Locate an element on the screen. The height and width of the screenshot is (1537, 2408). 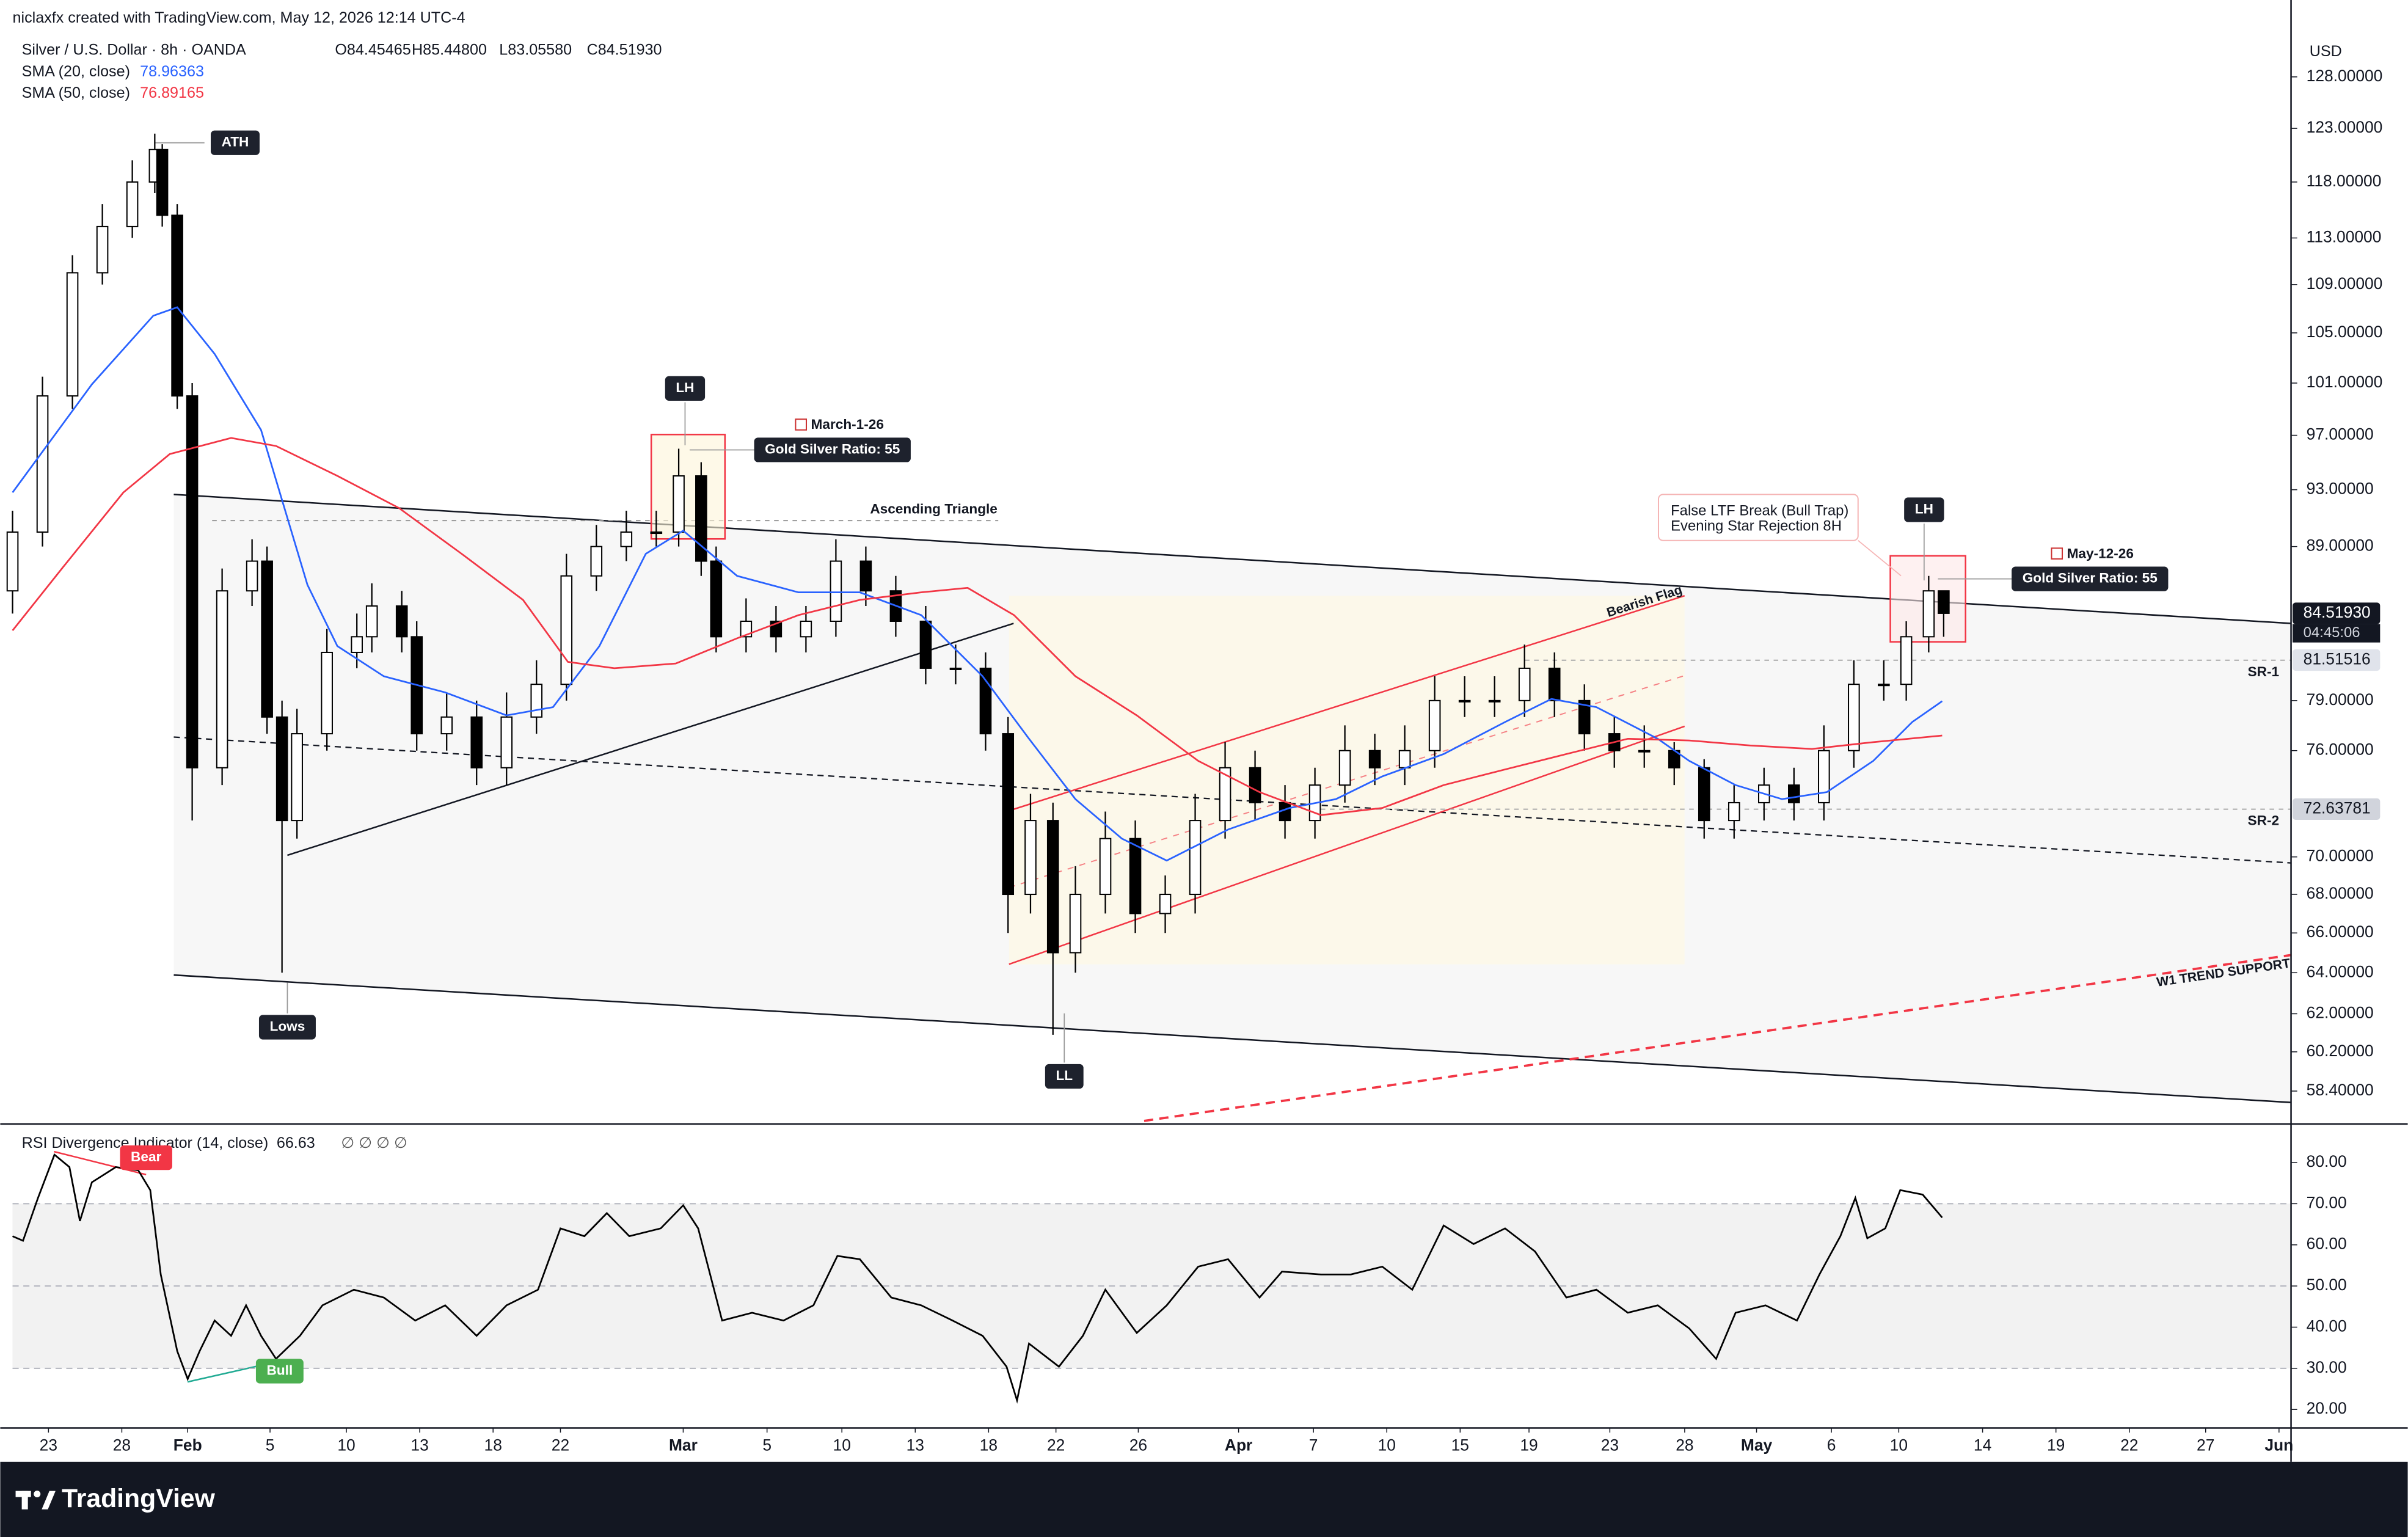
brand: TradingView is located at coordinates (139, 1498).